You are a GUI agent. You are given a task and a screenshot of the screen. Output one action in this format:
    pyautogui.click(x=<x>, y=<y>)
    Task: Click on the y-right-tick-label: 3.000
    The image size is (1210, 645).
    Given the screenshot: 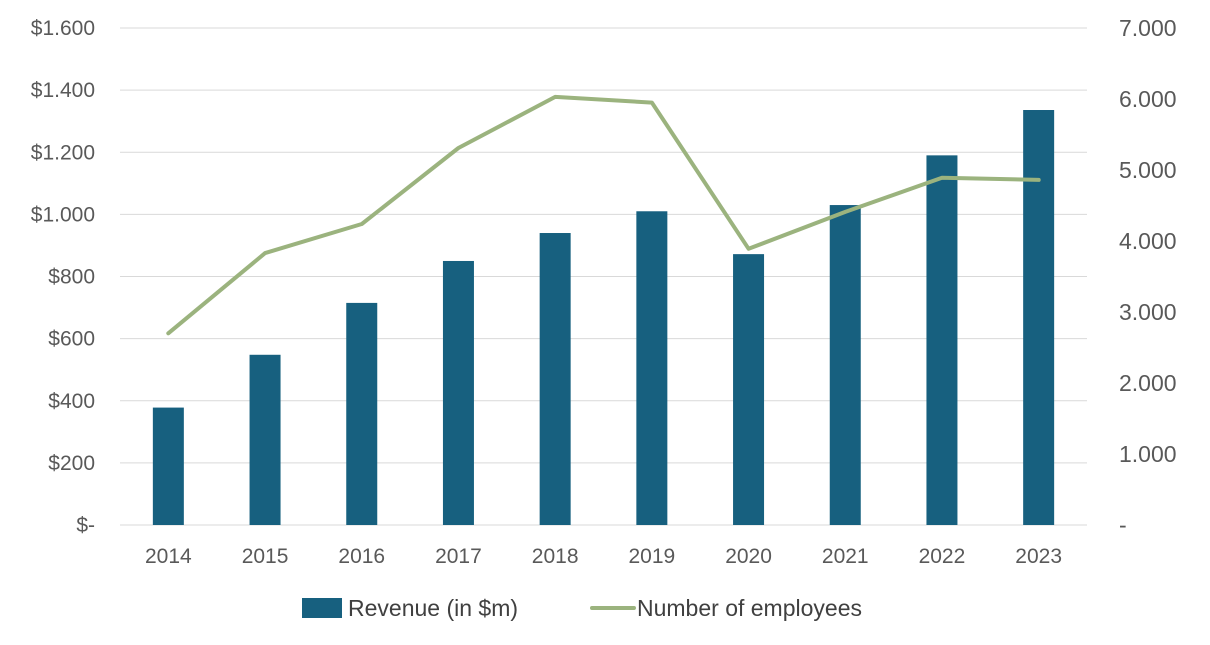 What is the action you would take?
    pyautogui.click(x=1148, y=312)
    